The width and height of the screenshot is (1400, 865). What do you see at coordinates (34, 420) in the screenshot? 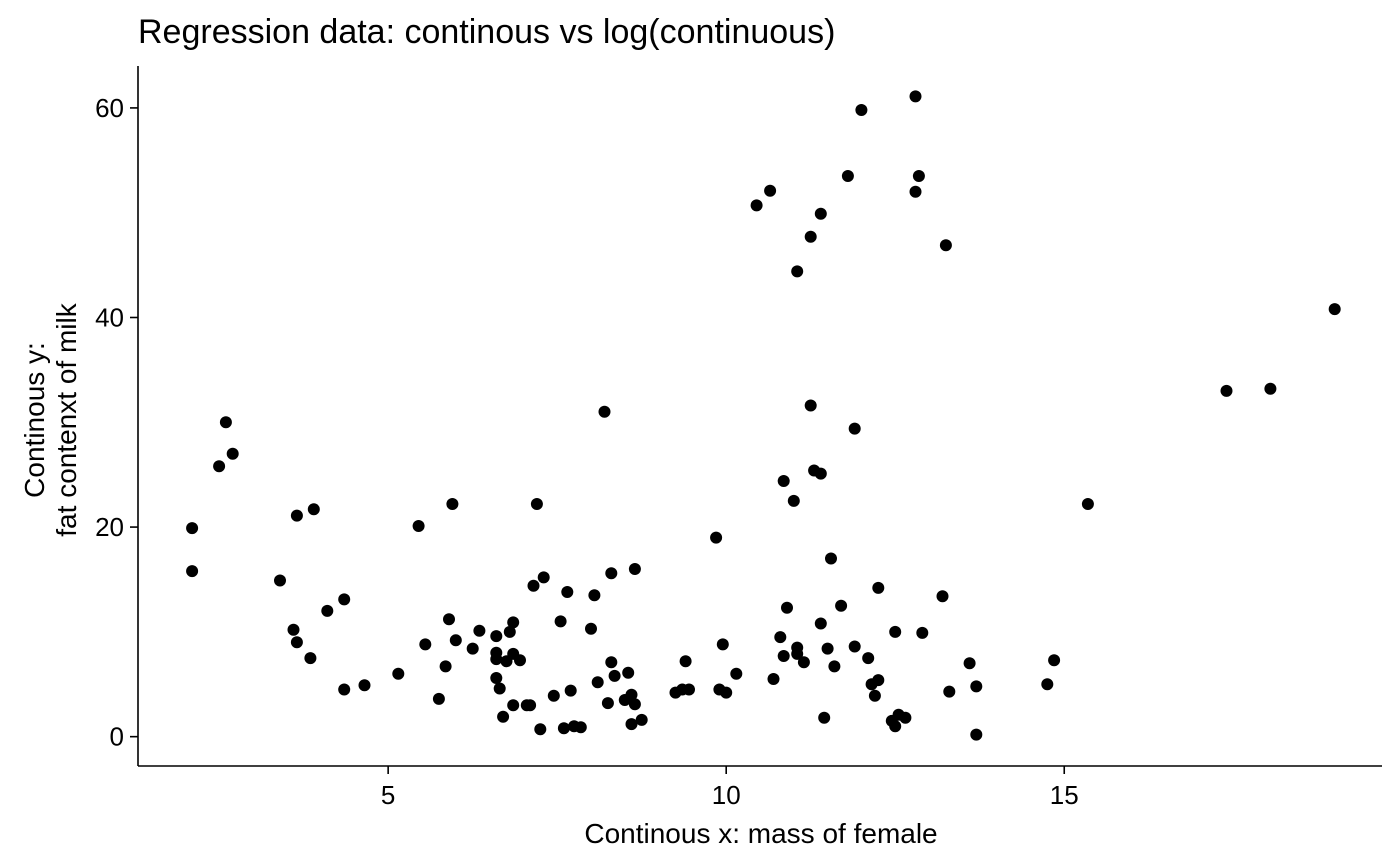
I see `y-axis-title-line-1: Continous y:` at bounding box center [34, 420].